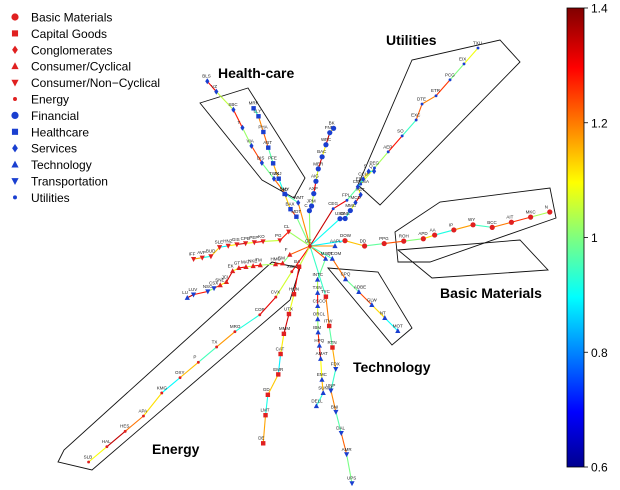 The width and height of the screenshot is (620, 490). What do you see at coordinates (207, 81) in the screenshot?
I see `node-bls` at bounding box center [207, 81].